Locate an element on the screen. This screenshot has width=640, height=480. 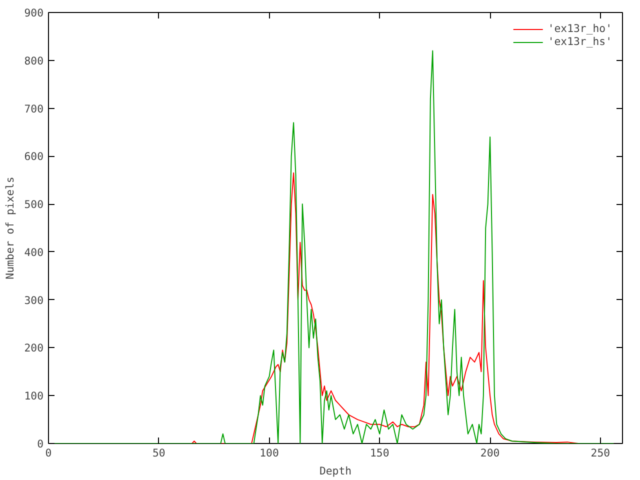
x-tick-label: 150 is located at coordinates (380, 453).